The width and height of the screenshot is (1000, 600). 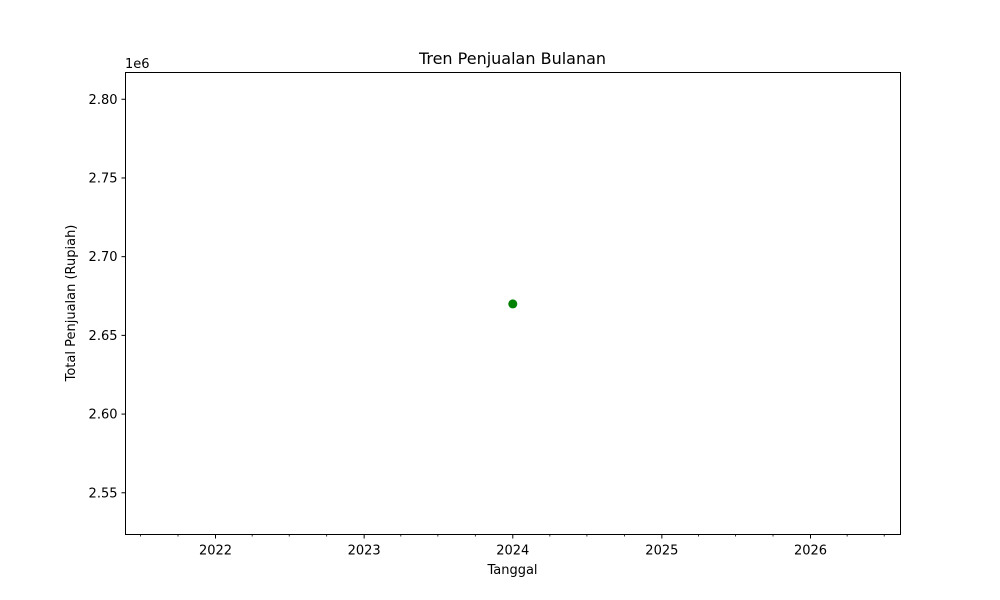 I want to click on data-point, so click(x=513, y=304).